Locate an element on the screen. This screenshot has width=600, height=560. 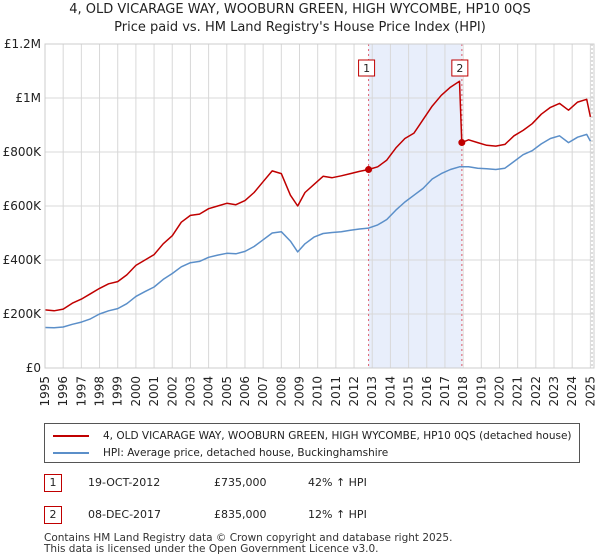
x-tick-label: 2002 is located at coordinates (172, 391).